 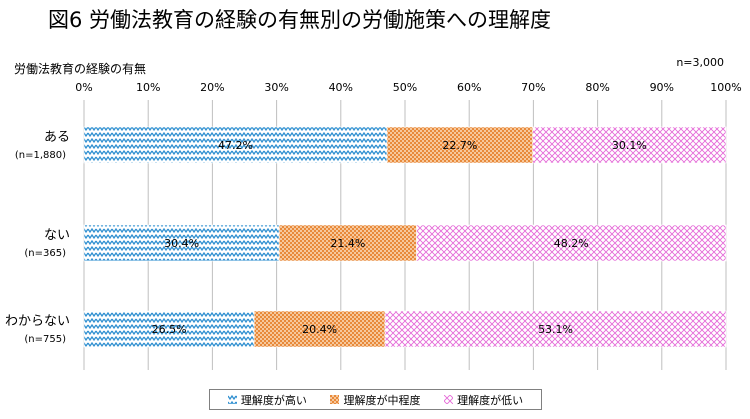 I want to click on data-label: 47.2%, so click(x=235, y=145).